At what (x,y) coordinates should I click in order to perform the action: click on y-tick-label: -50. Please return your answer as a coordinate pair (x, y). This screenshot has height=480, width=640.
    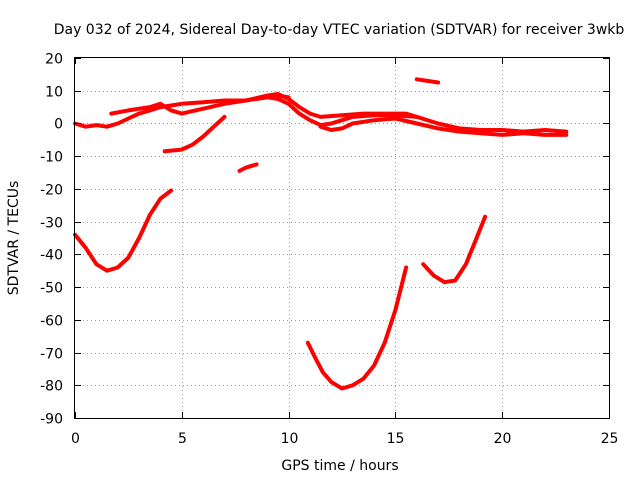
    Looking at the image, I should click on (51, 289).